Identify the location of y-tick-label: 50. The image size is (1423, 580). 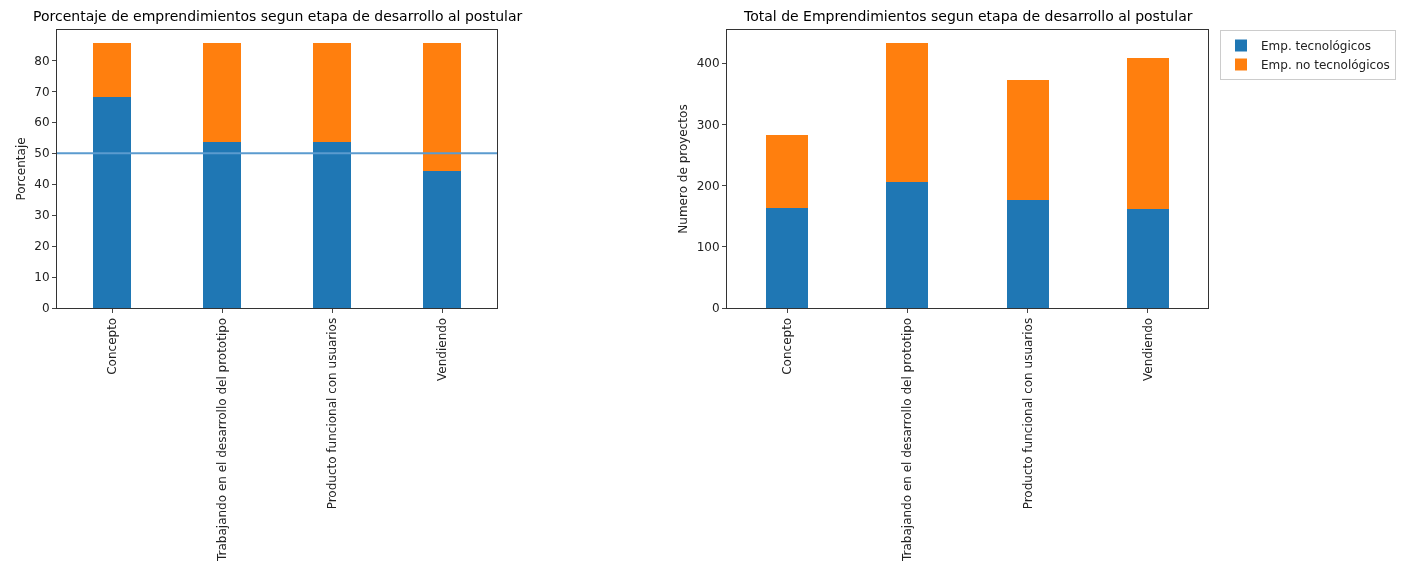
(42, 153).